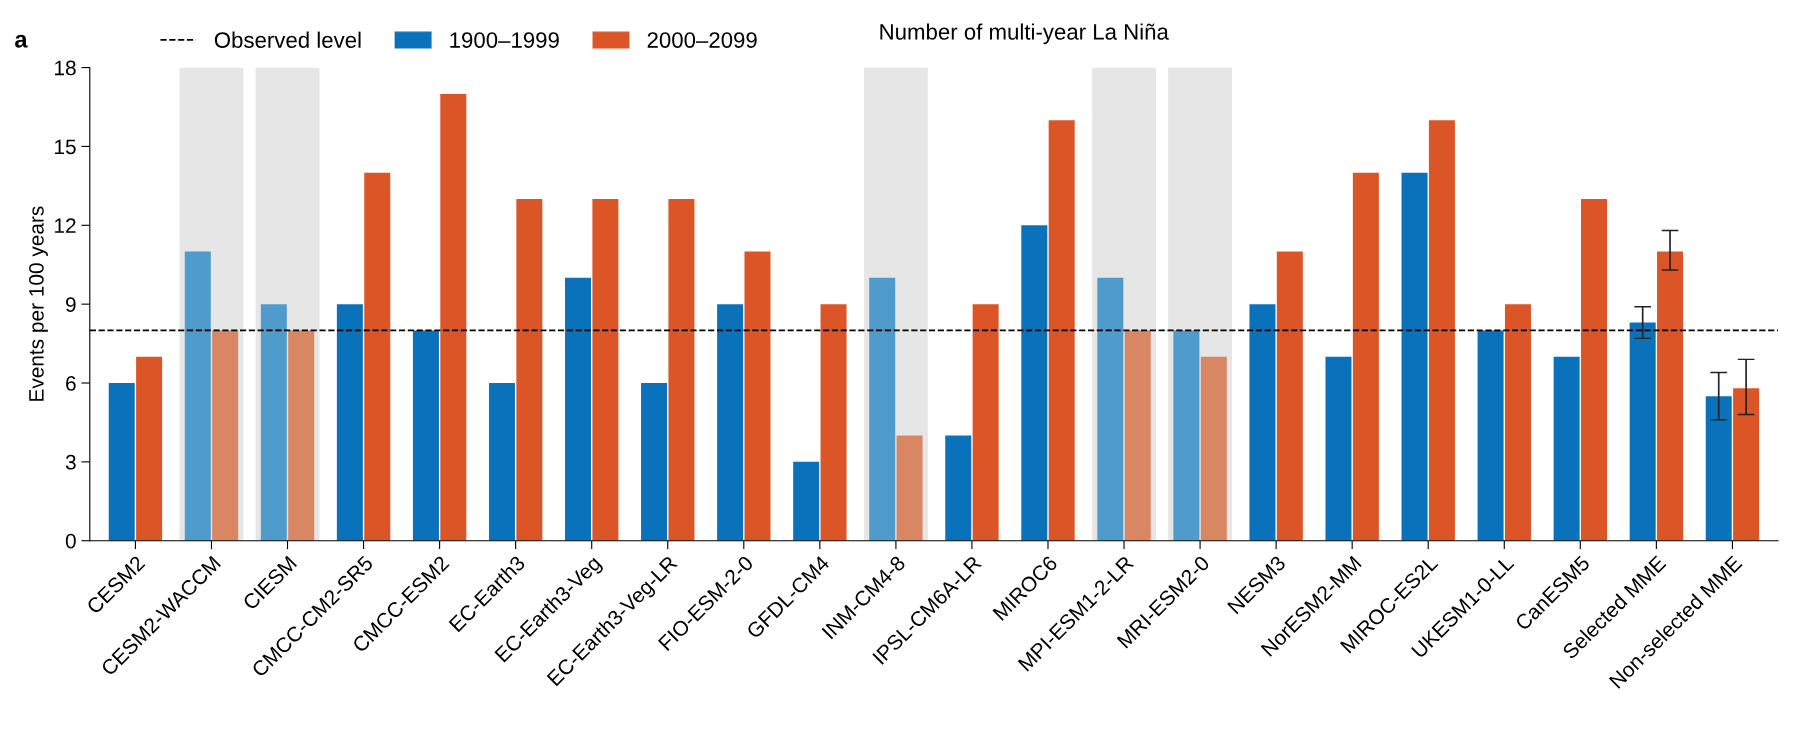  I want to click on y-tick-label: 18, so click(65, 68).